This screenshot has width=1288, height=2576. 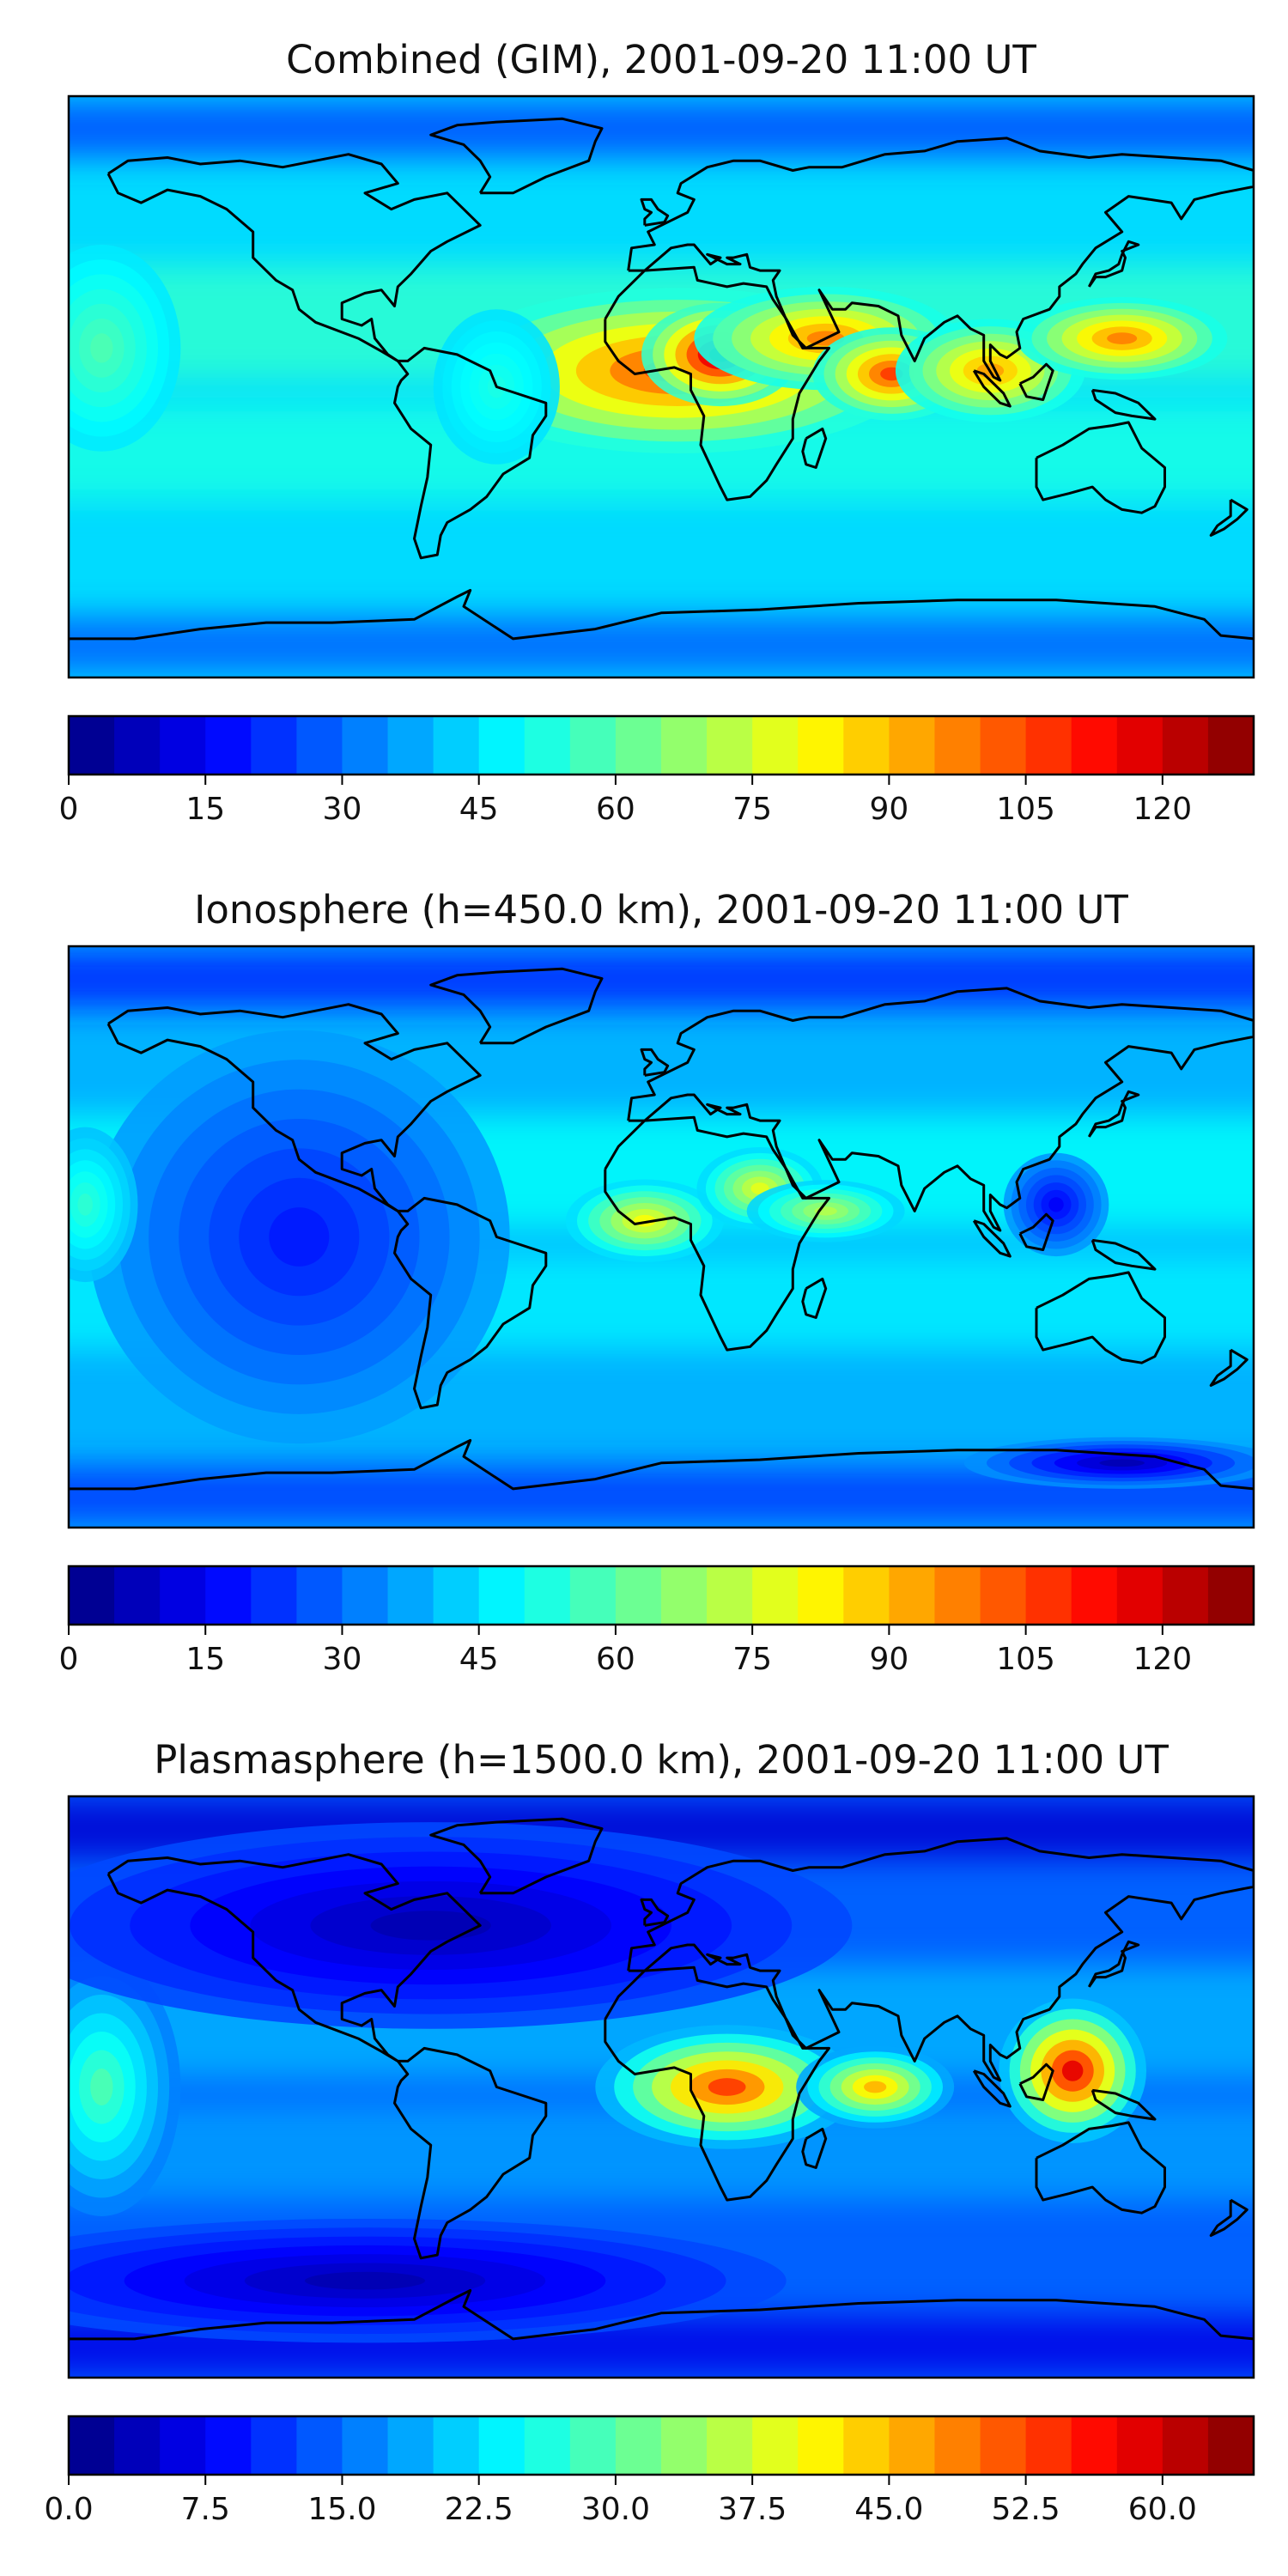 What do you see at coordinates (889, 2509) in the screenshot?
I see `colorbar-tick-label: 45.0` at bounding box center [889, 2509].